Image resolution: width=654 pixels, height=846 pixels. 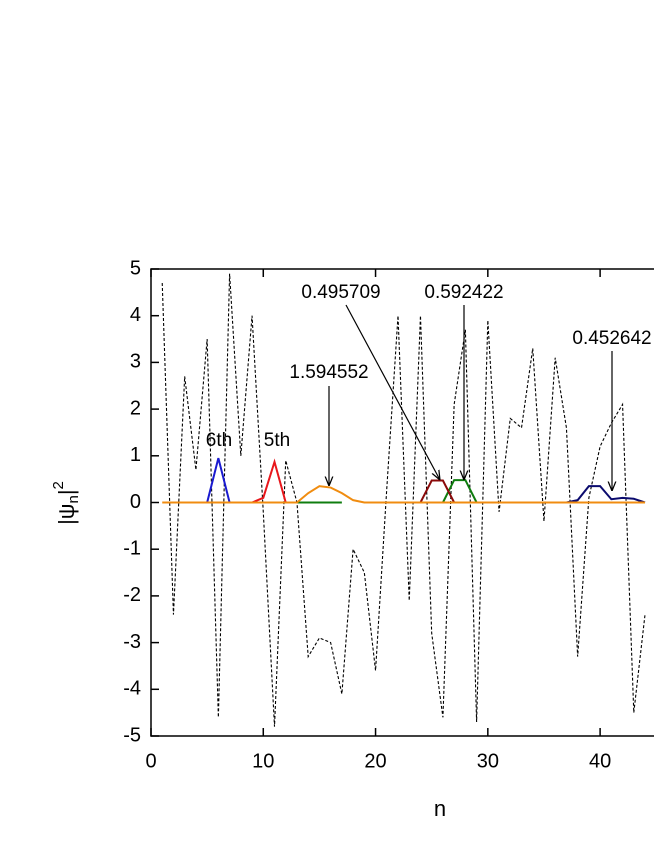 What do you see at coordinates (219, 440) in the screenshot?
I see `annotation: 6th` at bounding box center [219, 440].